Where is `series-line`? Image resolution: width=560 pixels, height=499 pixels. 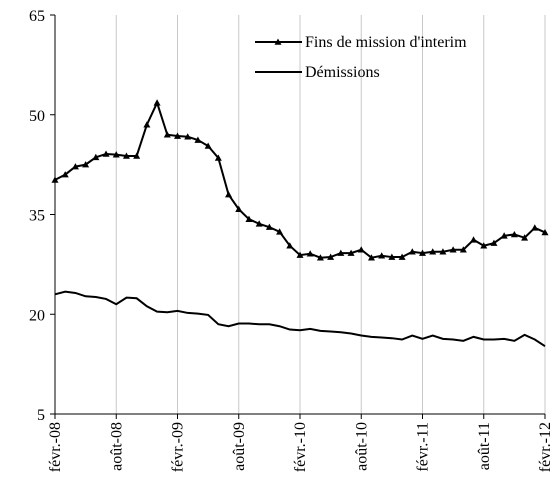
series-line is located at coordinates (300, 319).